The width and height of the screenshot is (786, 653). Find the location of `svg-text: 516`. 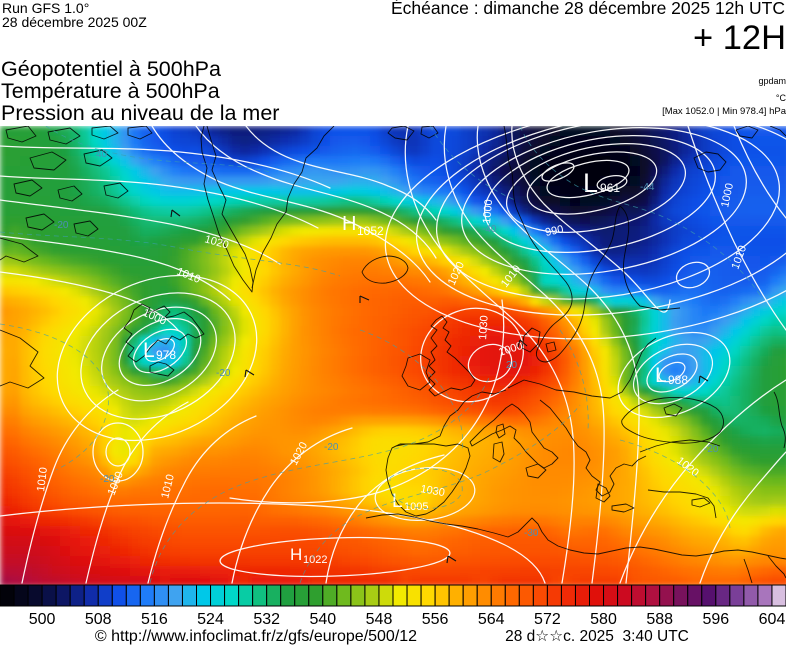

svg-text: 516 is located at coordinates (154, 619).